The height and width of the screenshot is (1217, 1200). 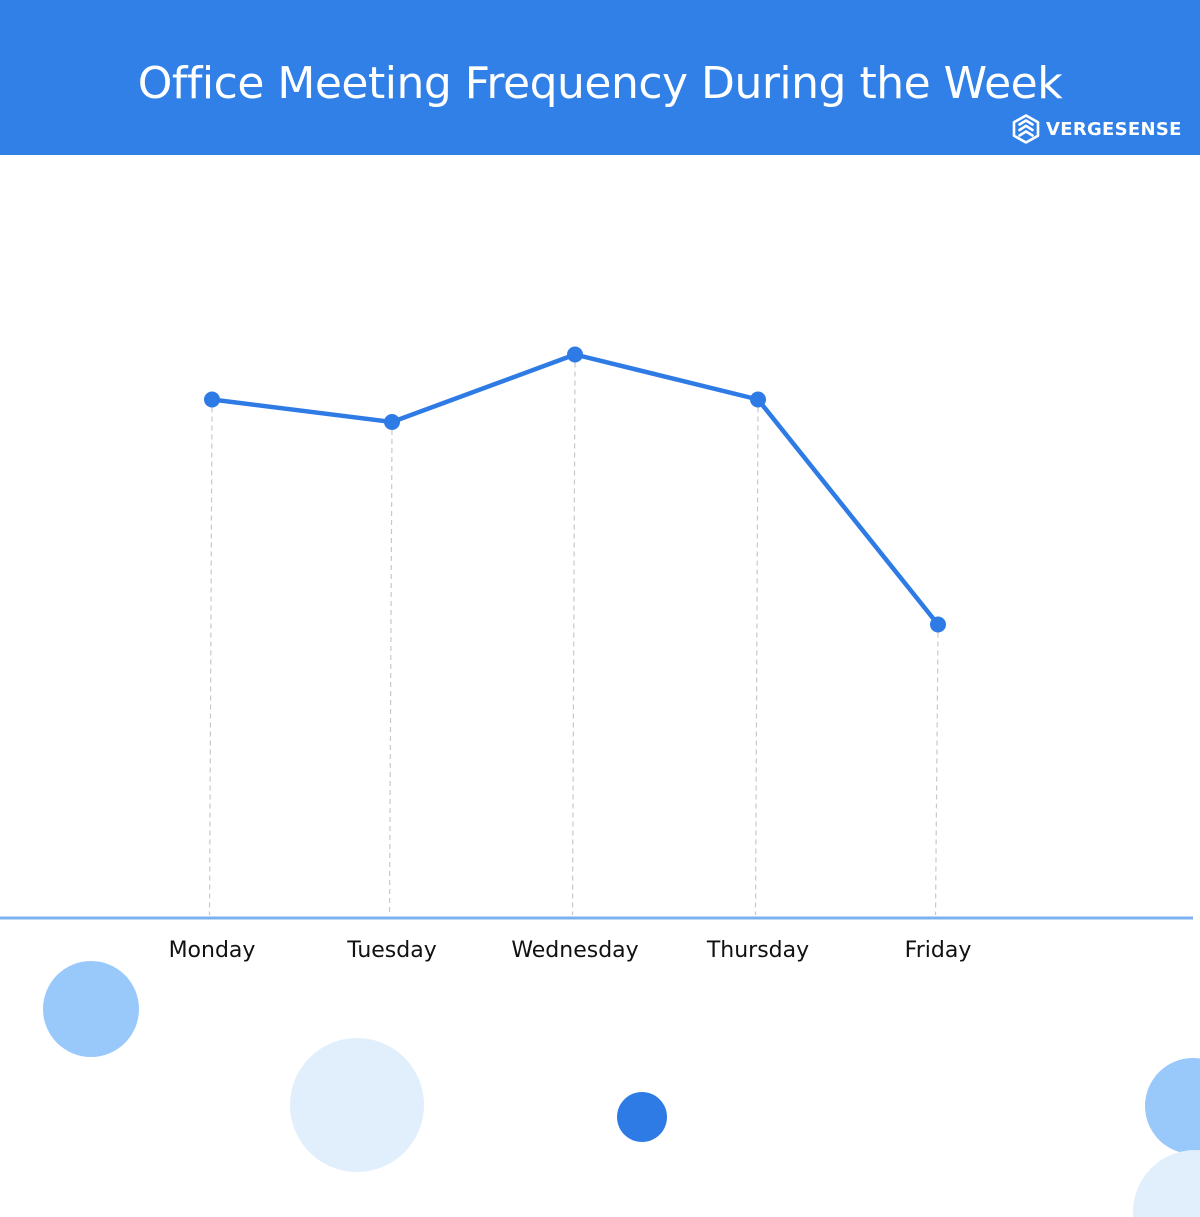 I want to click on decor-circle-pale-bottom-right, so click(x=1166, y=1183).